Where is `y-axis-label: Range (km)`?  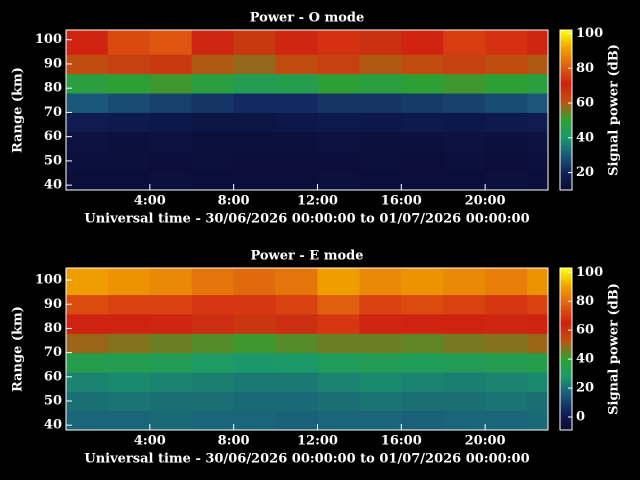
y-axis-label: Range (km) is located at coordinates (18, 110).